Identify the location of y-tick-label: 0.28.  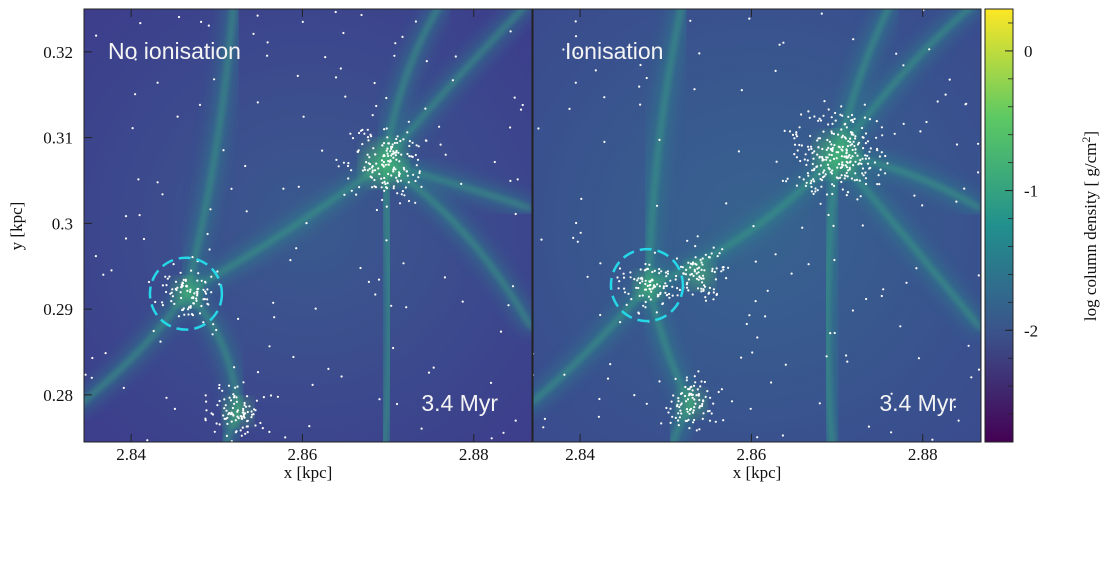
(58, 395).